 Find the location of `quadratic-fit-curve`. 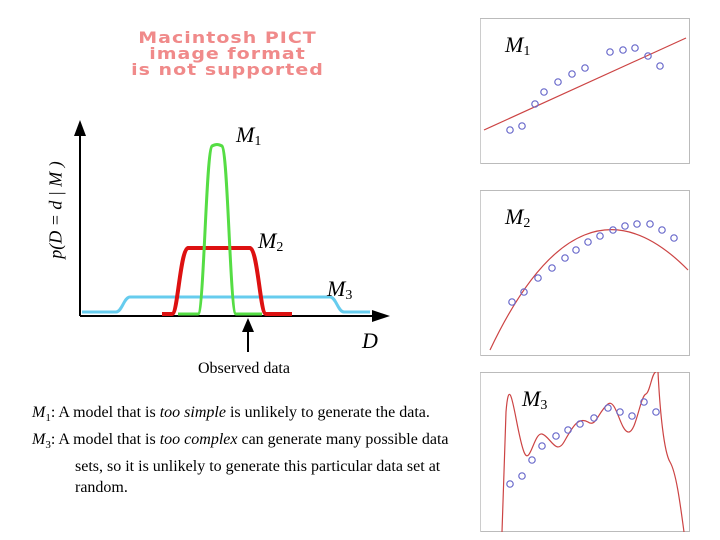

quadratic-fit-curve is located at coordinates (589, 290).